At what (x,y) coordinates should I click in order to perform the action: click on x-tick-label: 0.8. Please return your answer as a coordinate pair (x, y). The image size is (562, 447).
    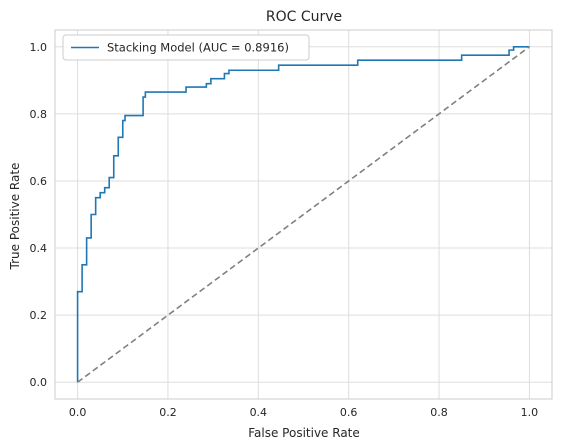
    Looking at the image, I should click on (439, 412).